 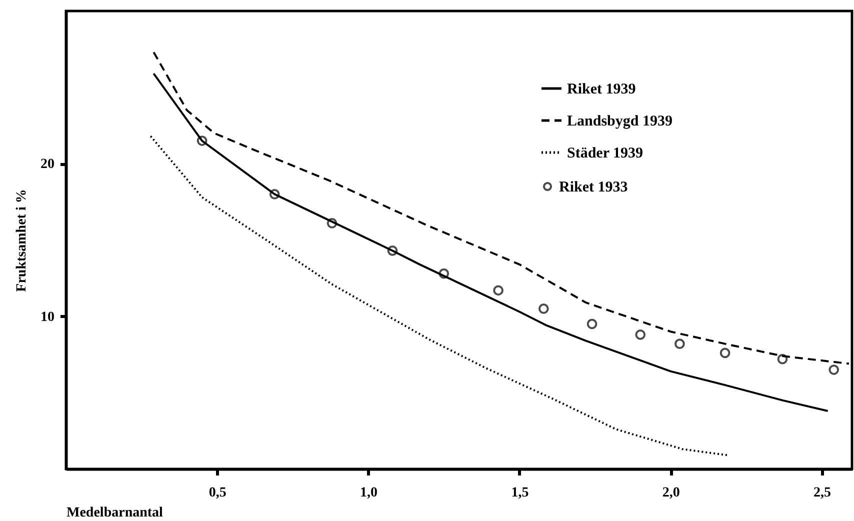 What do you see at coordinates (601, 90) in the screenshot?
I see `legend-label: Riket 1939` at bounding box center [601, 90].